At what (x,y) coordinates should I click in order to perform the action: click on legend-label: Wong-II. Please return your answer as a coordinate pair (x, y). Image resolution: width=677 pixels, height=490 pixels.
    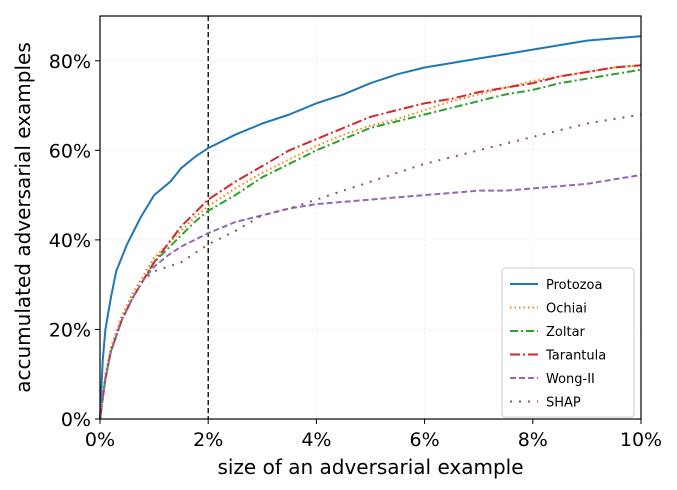
    Looking at the image, I should click on (570, 379).